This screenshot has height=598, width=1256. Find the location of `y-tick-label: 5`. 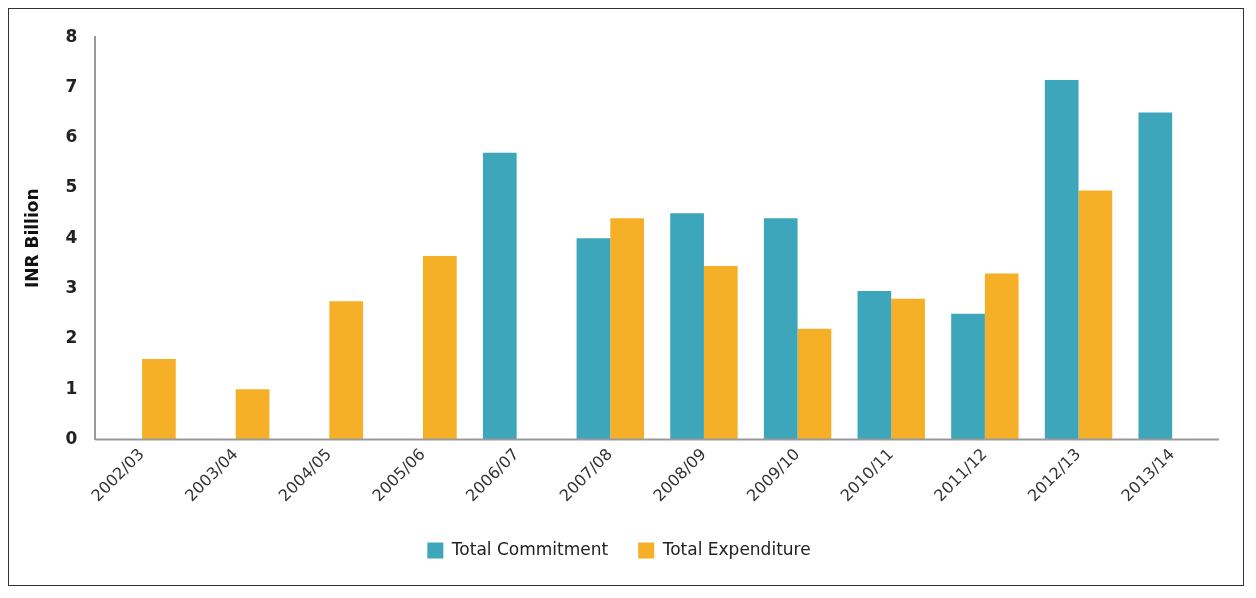

y-tick-label: 5 is located at coordinates (71, 186).